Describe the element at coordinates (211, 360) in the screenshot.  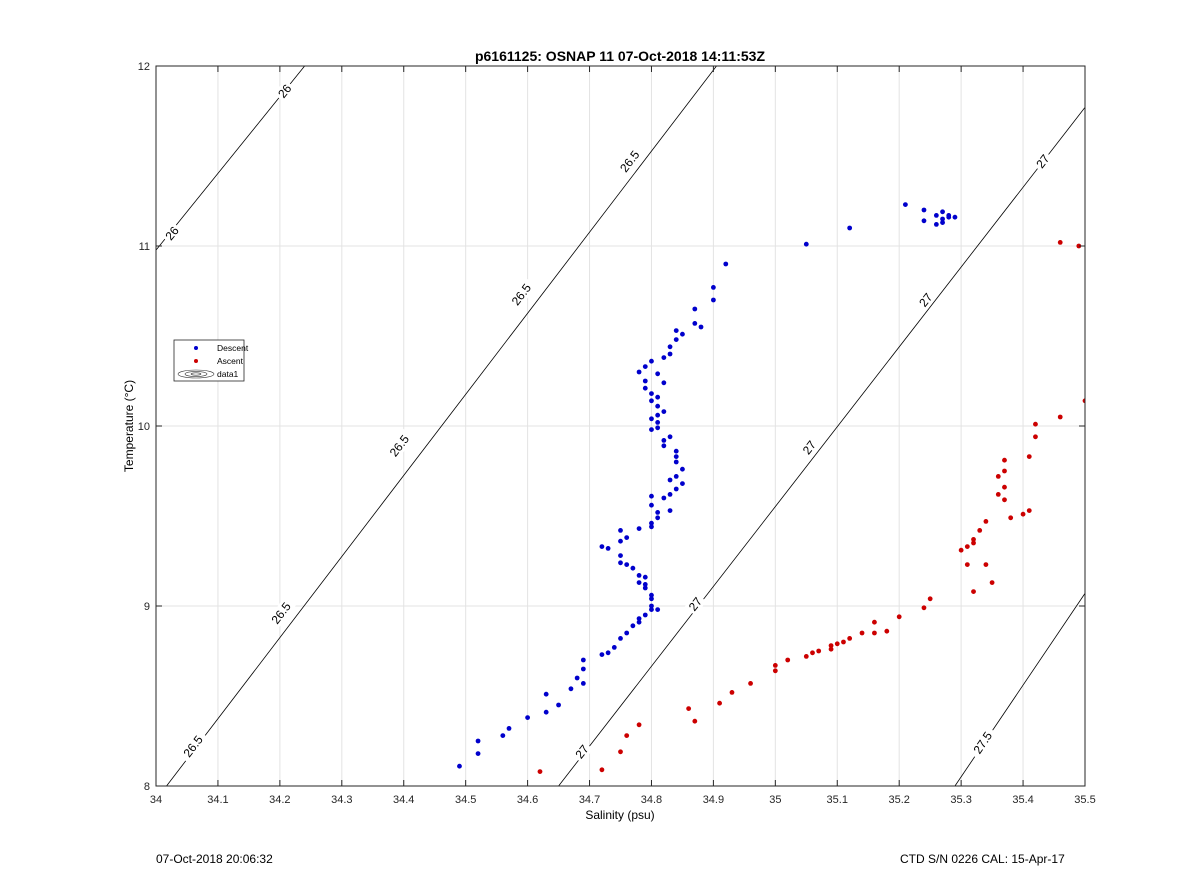
I see `legend: Descent Ascent data1` at that location.